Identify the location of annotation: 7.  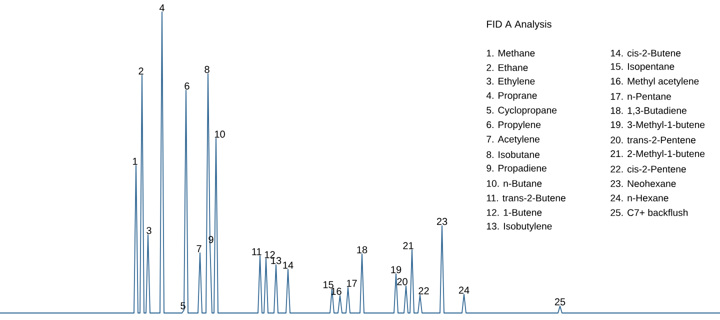
(199, 248).